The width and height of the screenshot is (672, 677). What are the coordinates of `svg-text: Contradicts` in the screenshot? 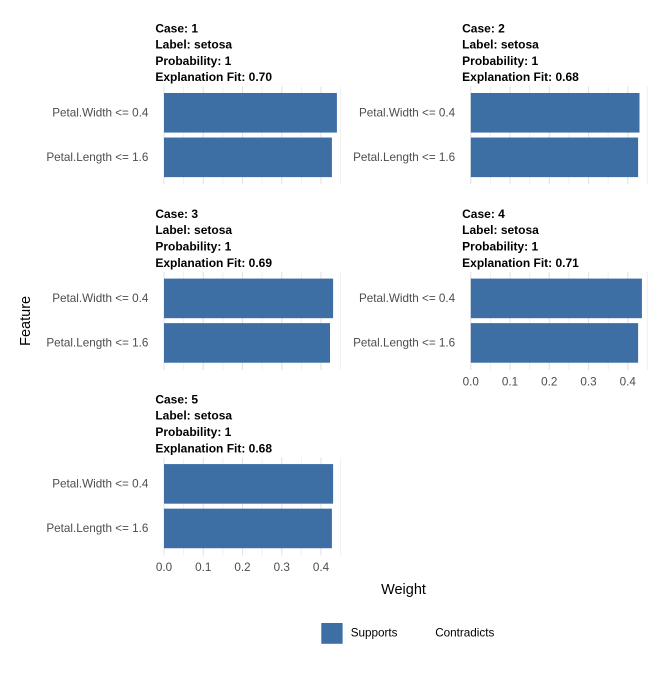 It's located at (464, 633).